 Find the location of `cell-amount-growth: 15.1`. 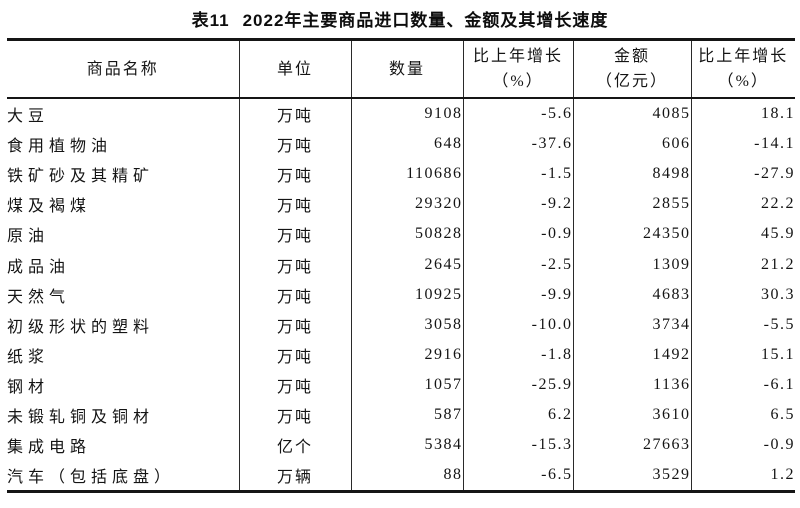

cell-amount-growth: 15.1 is located at coordinates (778, 354).